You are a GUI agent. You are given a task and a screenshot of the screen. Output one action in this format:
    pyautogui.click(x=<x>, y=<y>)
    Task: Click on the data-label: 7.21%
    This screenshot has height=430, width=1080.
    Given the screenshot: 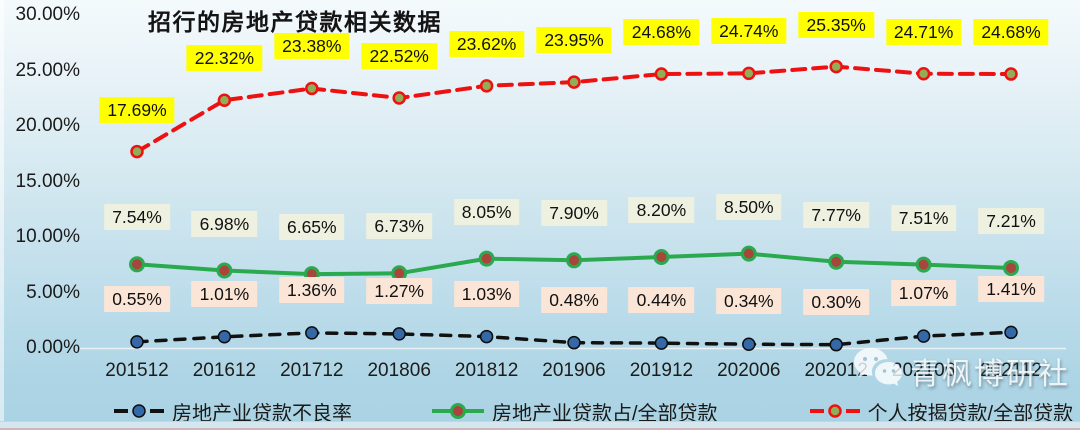 What is the action you would take?
    pyautogui.click(x=1011, y=220)
    